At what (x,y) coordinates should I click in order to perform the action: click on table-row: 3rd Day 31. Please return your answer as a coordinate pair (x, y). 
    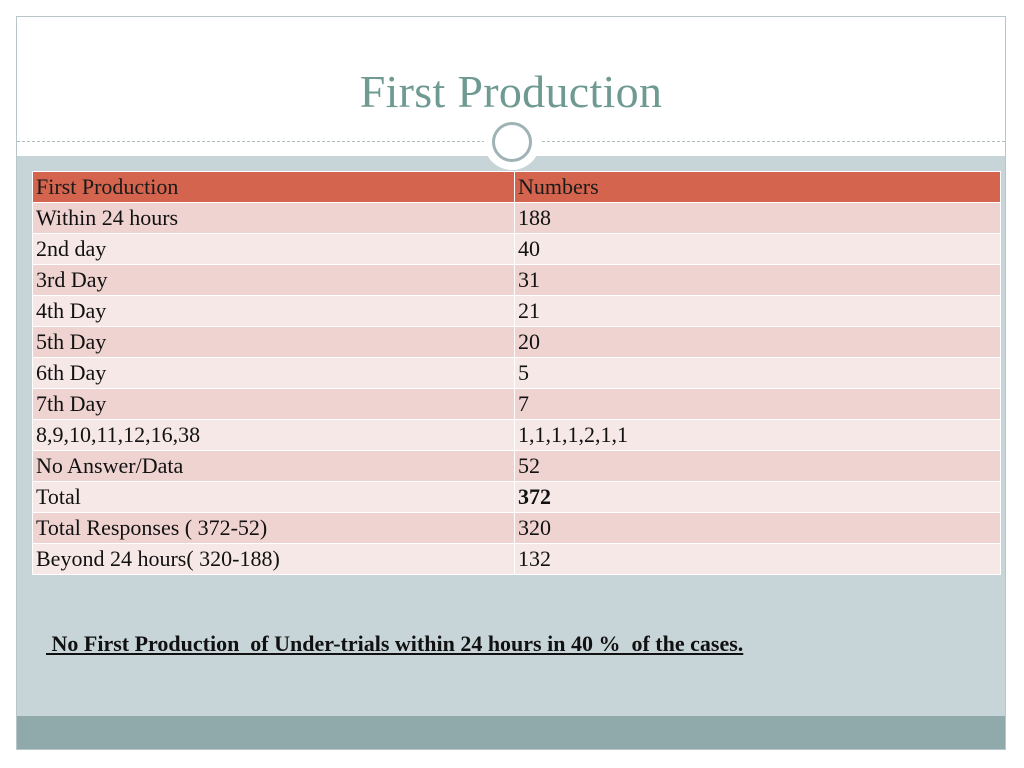
    Looking at the image, I should click on (516, 280).